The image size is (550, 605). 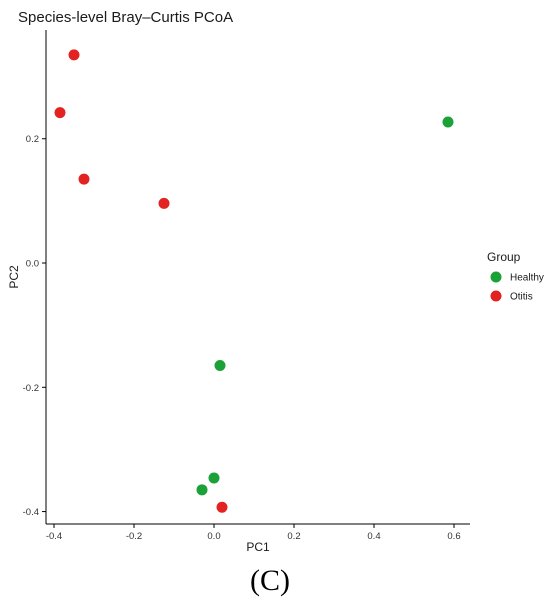 What do you see at coordinates (496, 296) in the screenshot?
I see `legend-swatch-otitis` at bounding box center [496, 296].